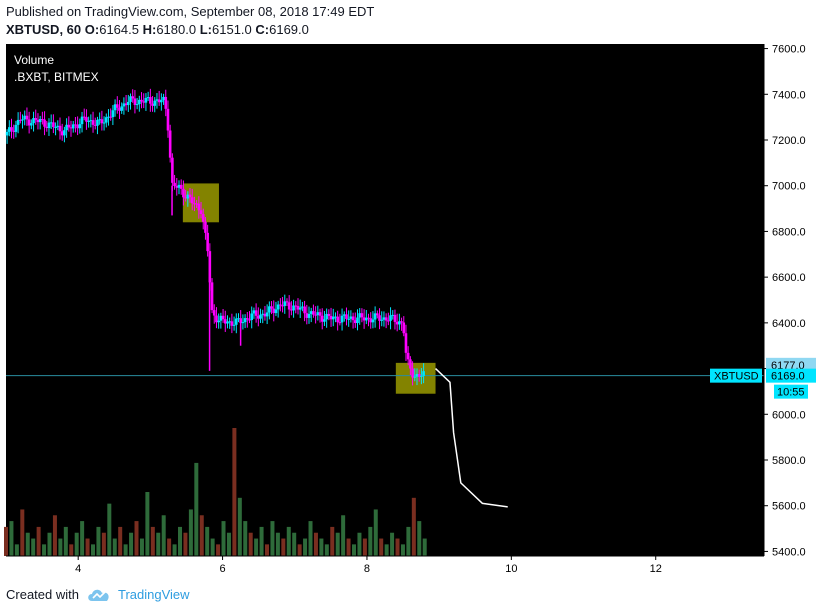 This screenshot has height=612, width=818. I want to click on symbol-interval: XBTUSD, 60, so click(44, 29).